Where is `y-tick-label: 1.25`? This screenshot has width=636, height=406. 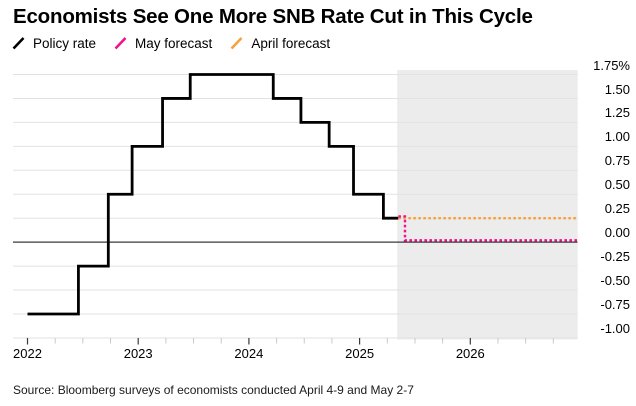
y-tick-label: 1.25 is located at coordinates (617, 113).